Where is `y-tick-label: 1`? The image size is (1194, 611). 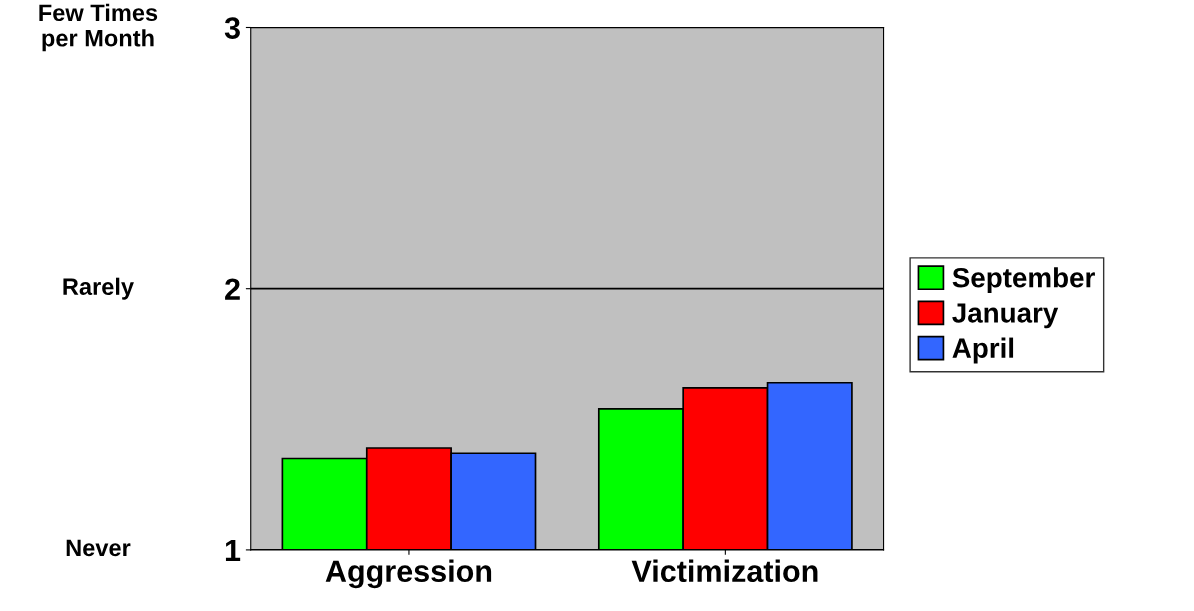 y-tick-label: 1 is located at coordinates (233, 550).